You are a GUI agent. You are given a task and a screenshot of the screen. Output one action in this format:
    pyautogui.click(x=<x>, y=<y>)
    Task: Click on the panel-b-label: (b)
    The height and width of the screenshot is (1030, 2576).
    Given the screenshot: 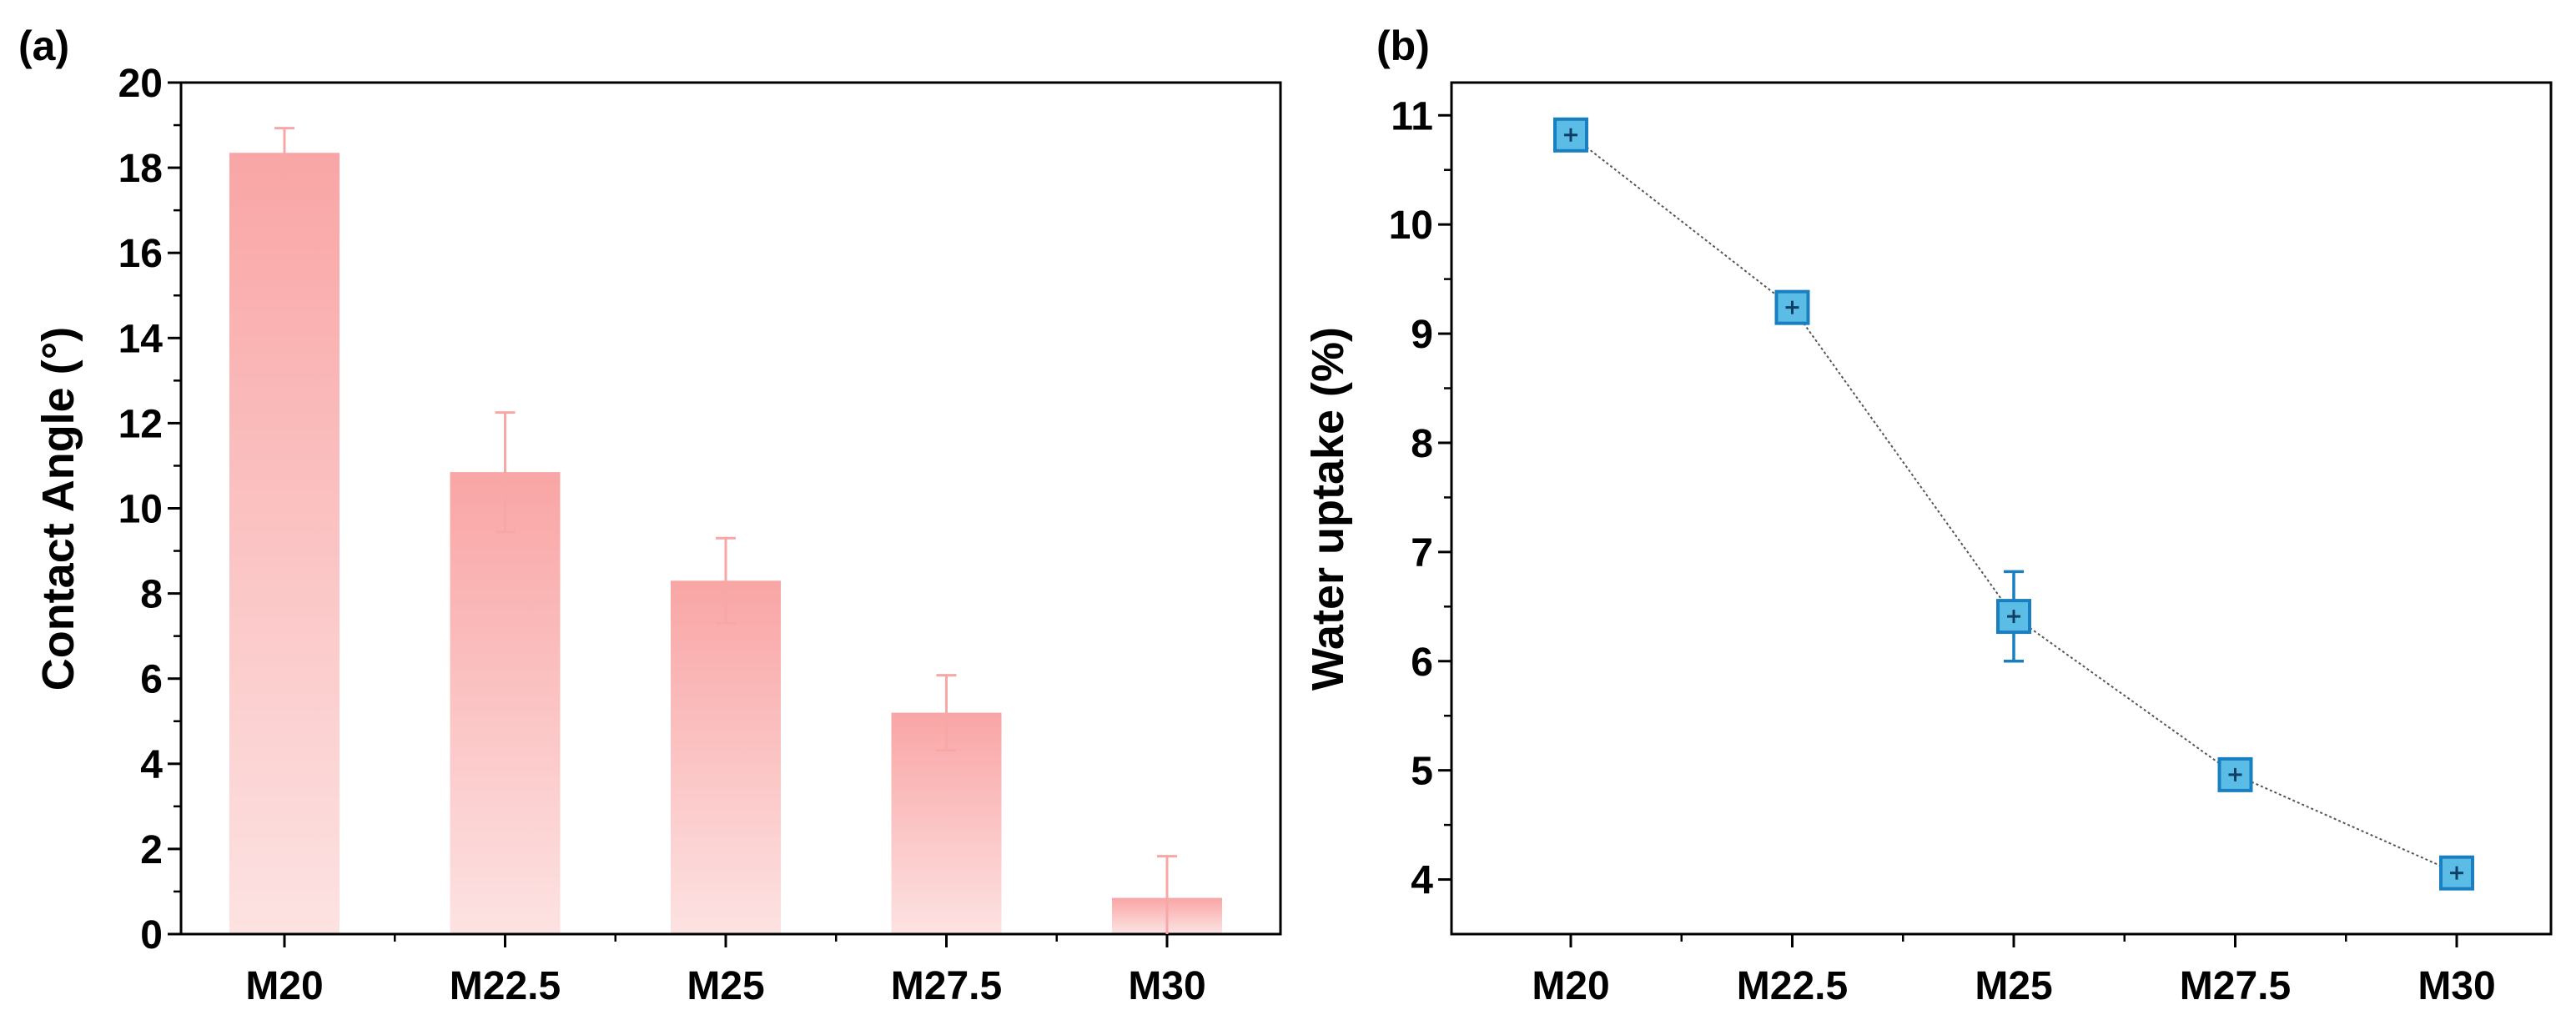 What is the action you would take?
    pyautogui.click(x=1403, y=46)
    